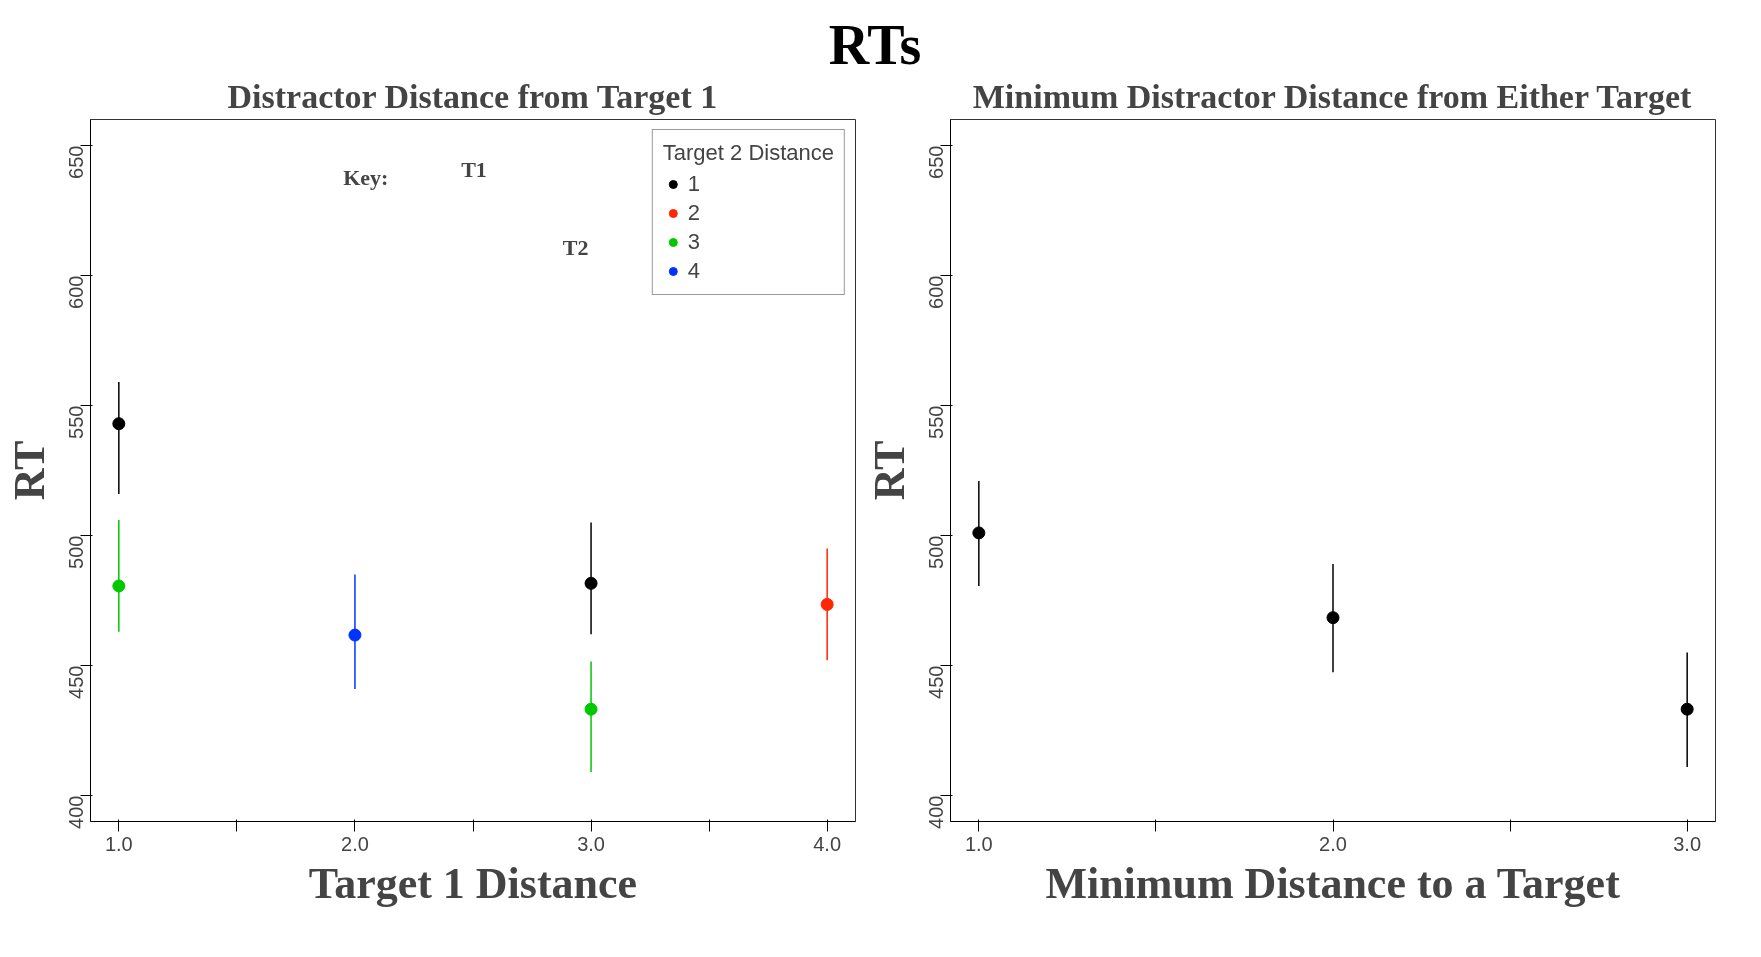 The width and height of the screenshot is (1761, 957). Describe the element at coordinates (1333, 883) in the screenshot. I see `x-axis-title: Minimum Distance to a Target` at that location.